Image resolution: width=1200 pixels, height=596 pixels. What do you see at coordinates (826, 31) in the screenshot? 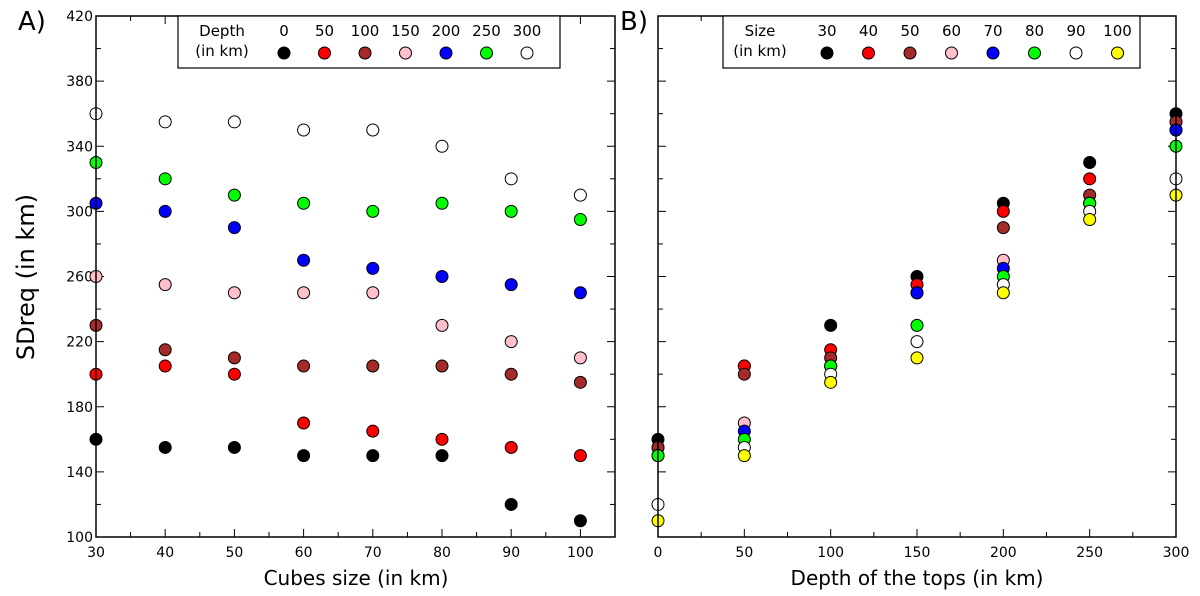
I see `legend-label-b: 30` at bounding box center [826, 31].